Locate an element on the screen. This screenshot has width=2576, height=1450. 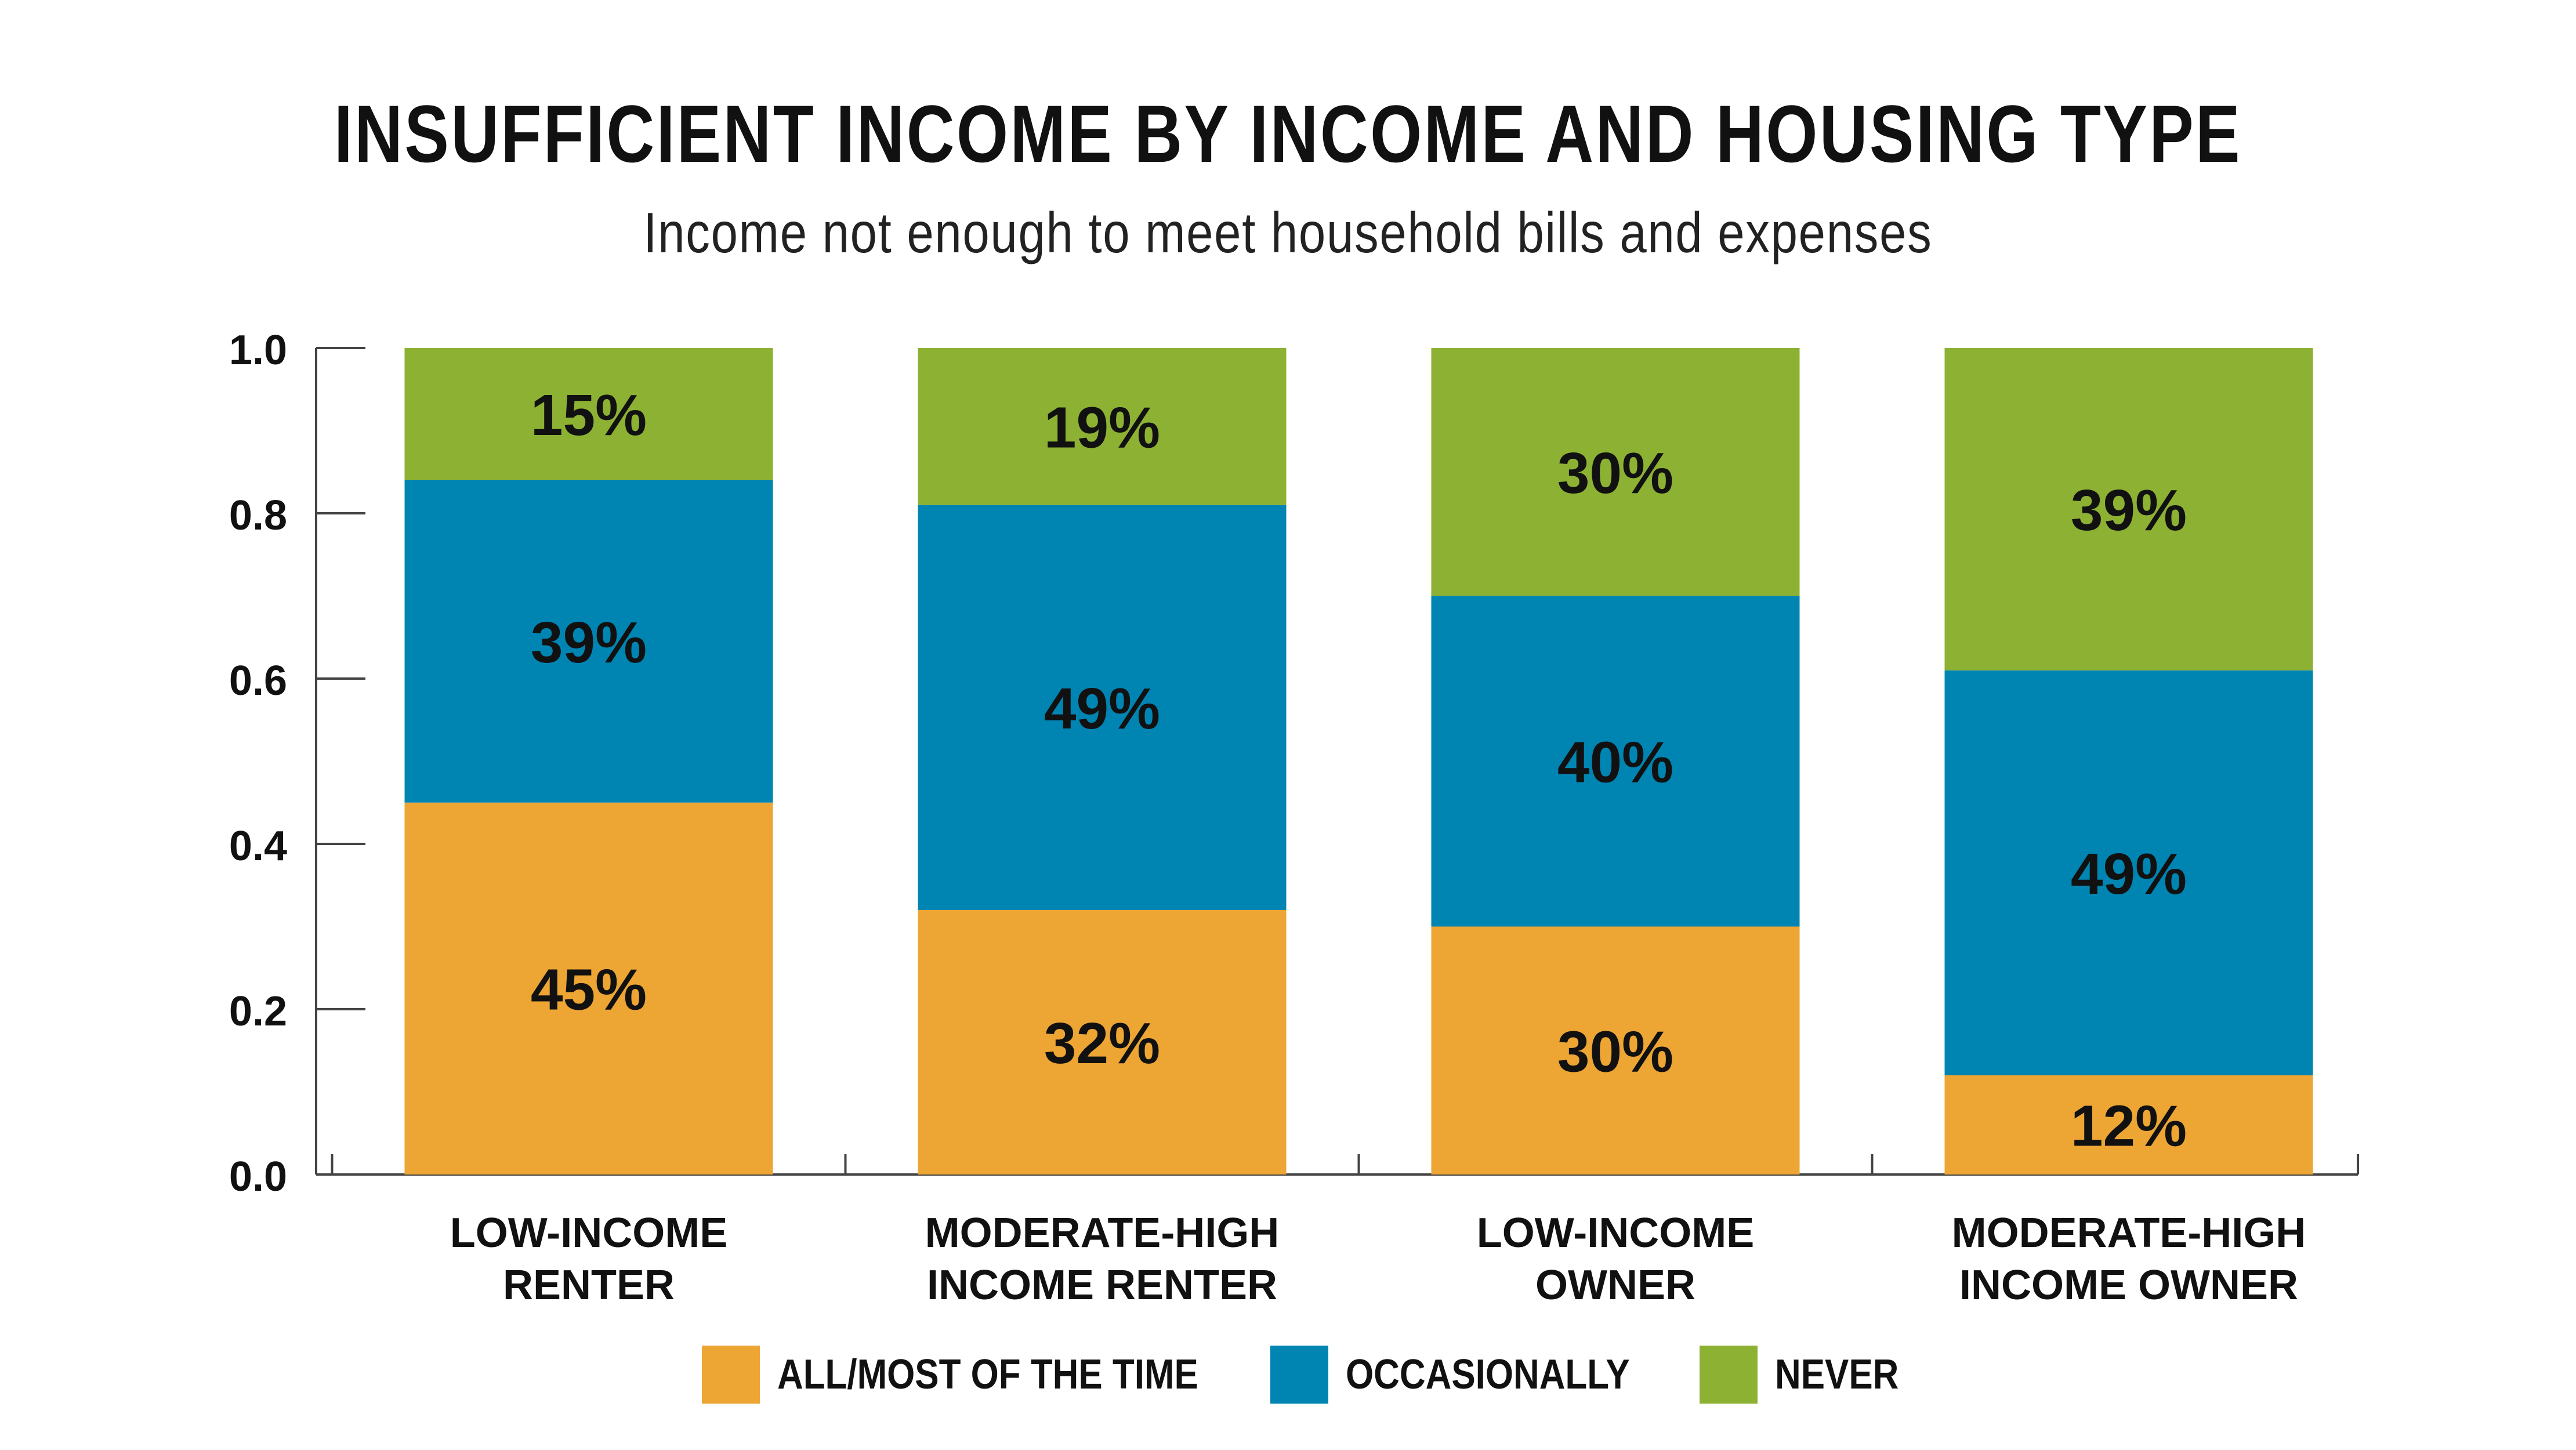
legend-swatch-occasionally is located at coordinates (1299, 1375).